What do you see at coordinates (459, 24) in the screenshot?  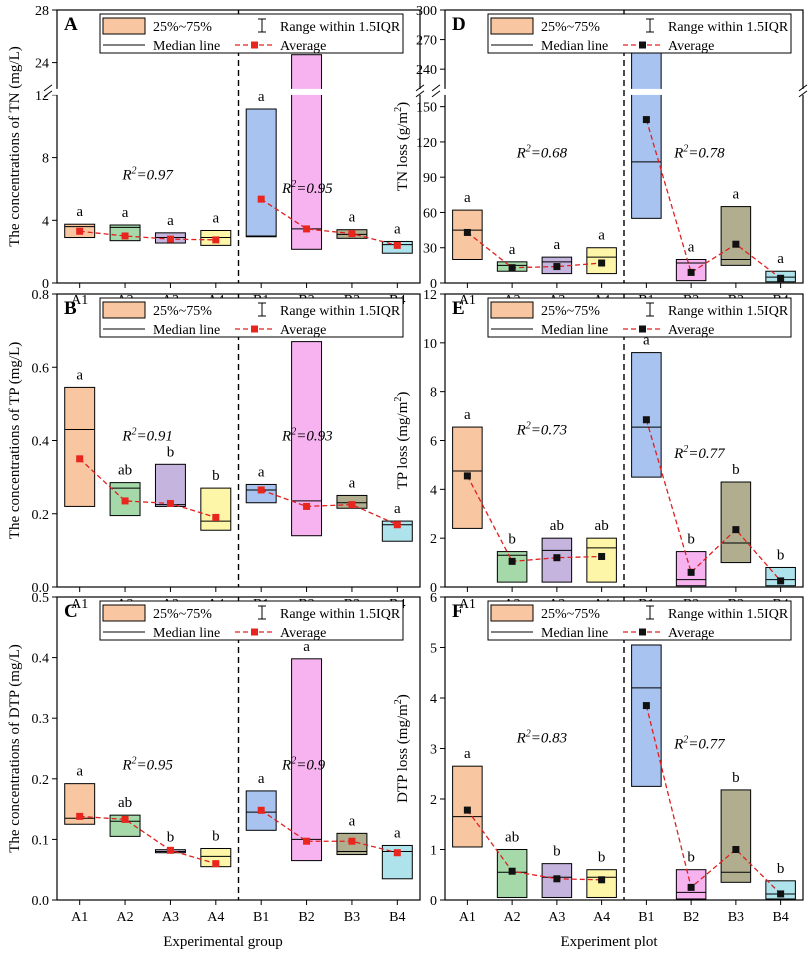 I see `panel-letter: D` at bounding box center [459, 24].